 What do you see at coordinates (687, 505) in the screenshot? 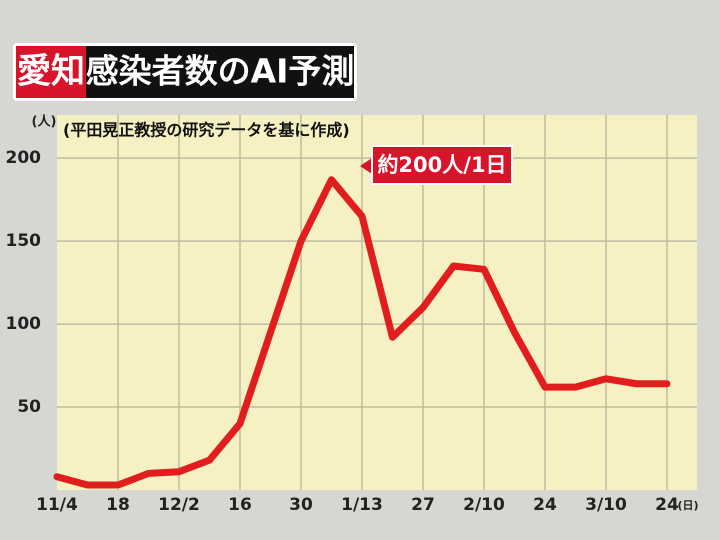
I see `x-unit: (日)` at bounding box center [687, 505].